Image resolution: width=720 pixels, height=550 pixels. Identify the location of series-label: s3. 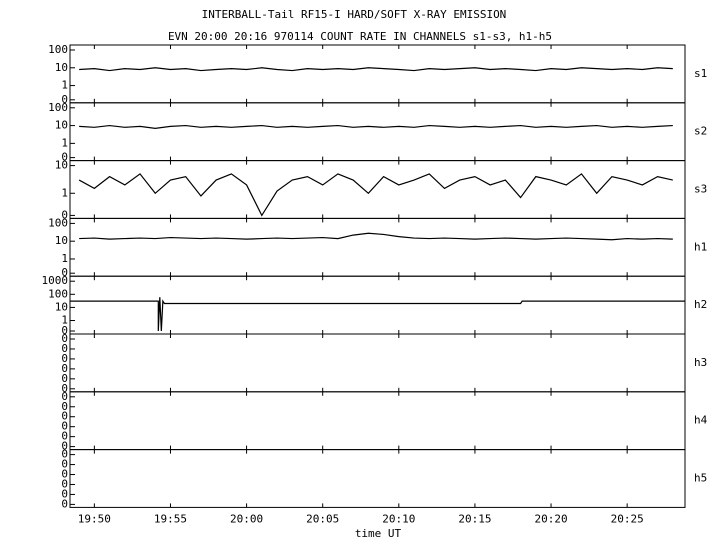
(700, 189).